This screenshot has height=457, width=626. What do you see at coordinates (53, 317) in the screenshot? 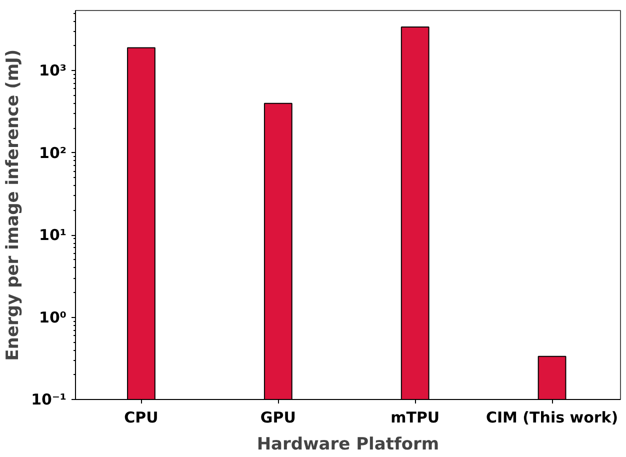
I see `y-tick-label: 10⁰` at bounding box center [53, 317].